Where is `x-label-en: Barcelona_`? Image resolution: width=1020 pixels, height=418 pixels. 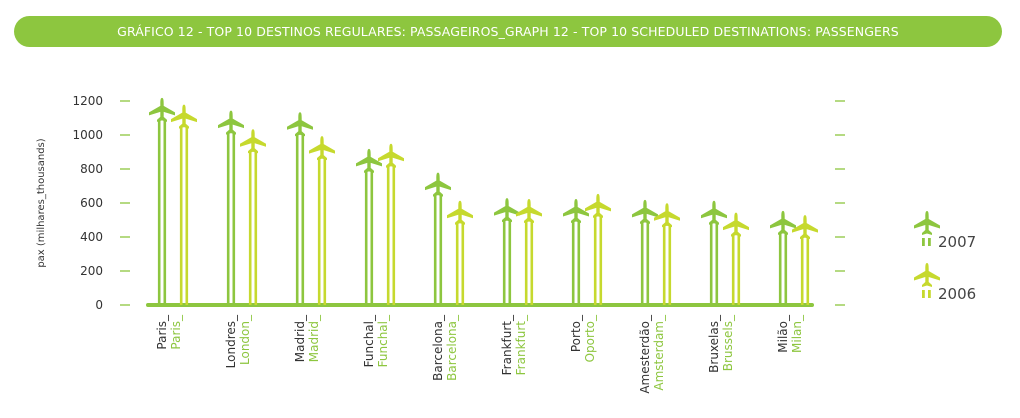
x-label-en: Barcelona_ is located at coordinates (452, 347).